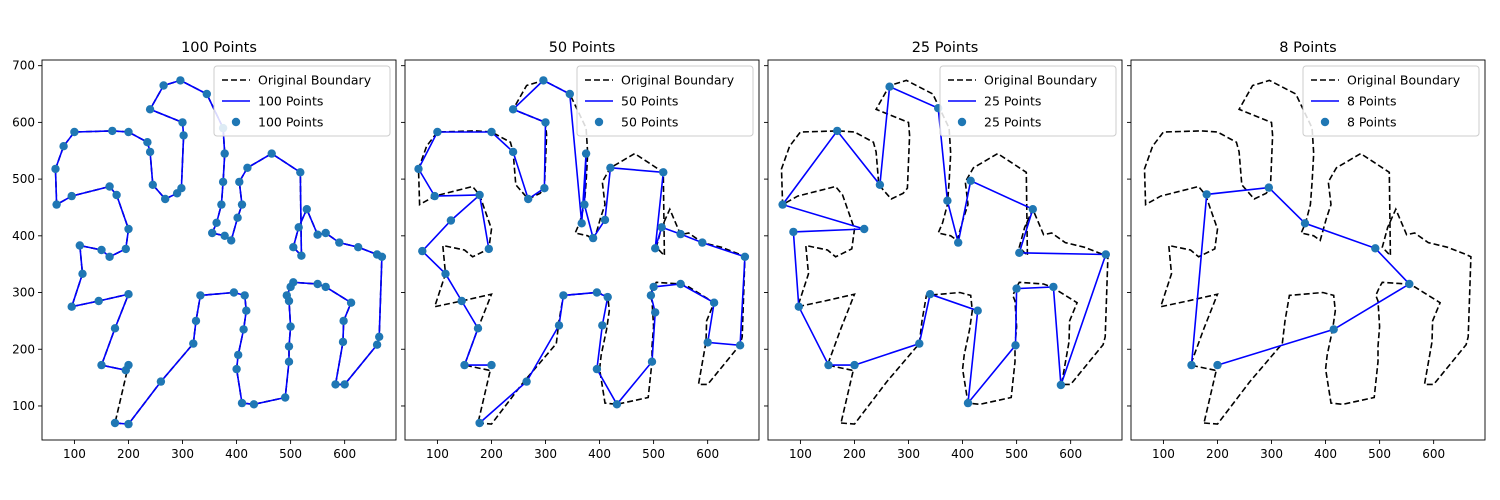  Describe the element at coordinates (23, 236) in the screenshot. I see `y-tick-label: 400` at that location.